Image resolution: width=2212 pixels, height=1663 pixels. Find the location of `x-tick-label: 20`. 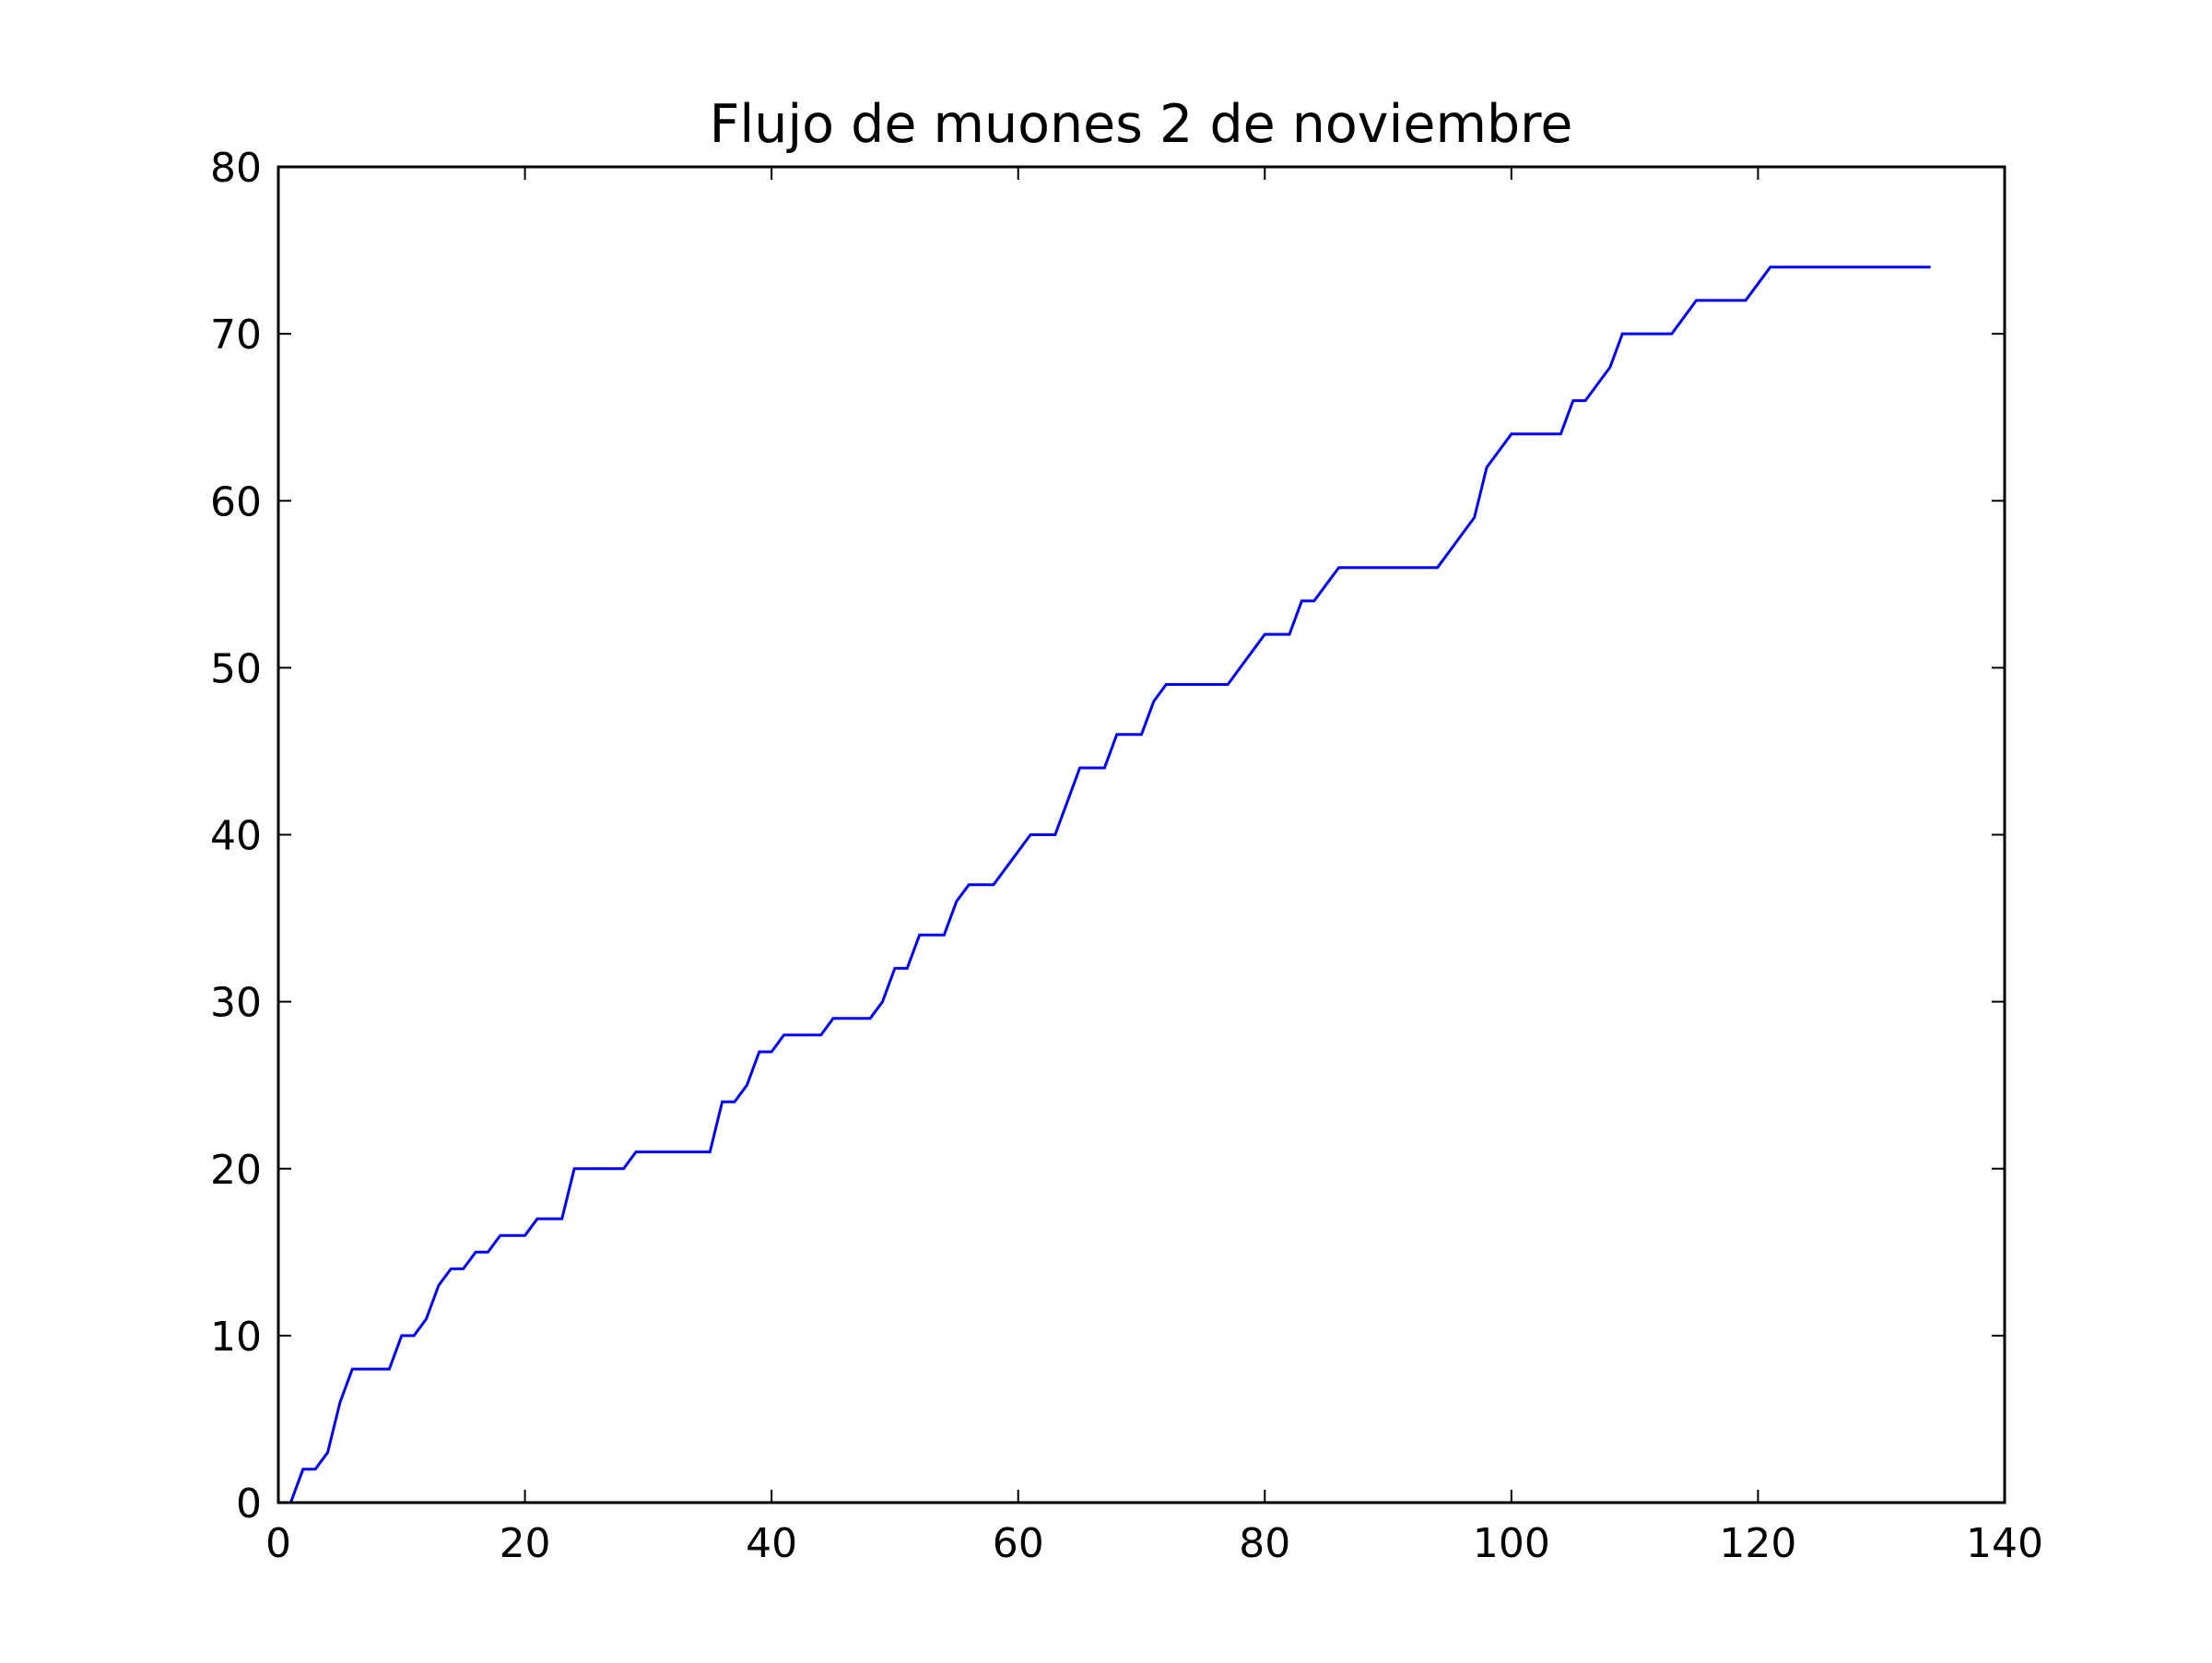

x-tick-label: 20 is located at coordinates (525, 1543).